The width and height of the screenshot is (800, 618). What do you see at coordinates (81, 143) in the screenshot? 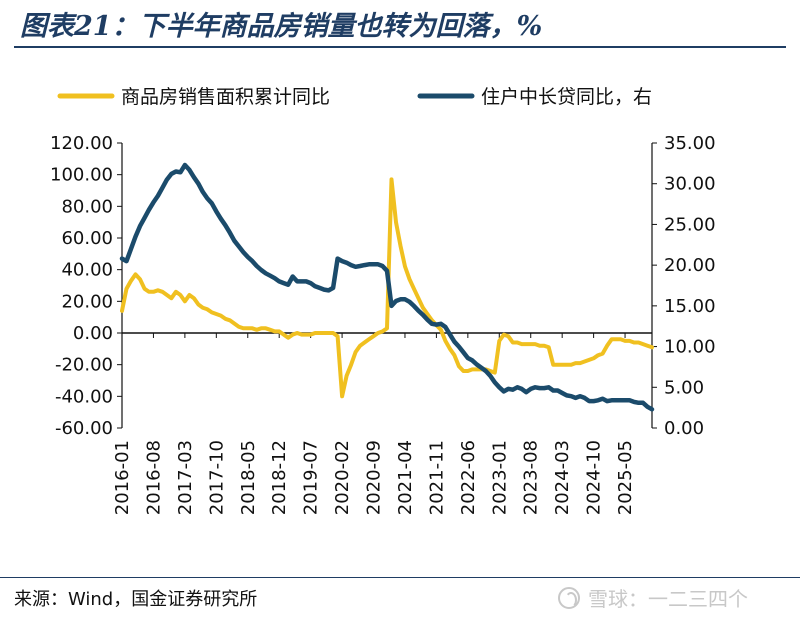
I see `left-axis-tick-label: 120.00` at bounding box center [81, 143].